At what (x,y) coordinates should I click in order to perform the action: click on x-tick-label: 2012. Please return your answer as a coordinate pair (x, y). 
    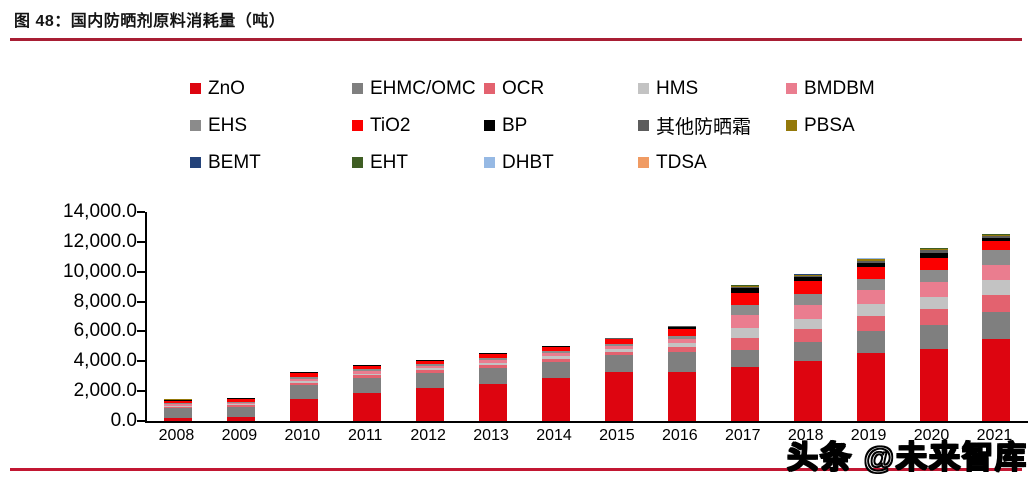
    Looking at the image, I should click on (428, 435).